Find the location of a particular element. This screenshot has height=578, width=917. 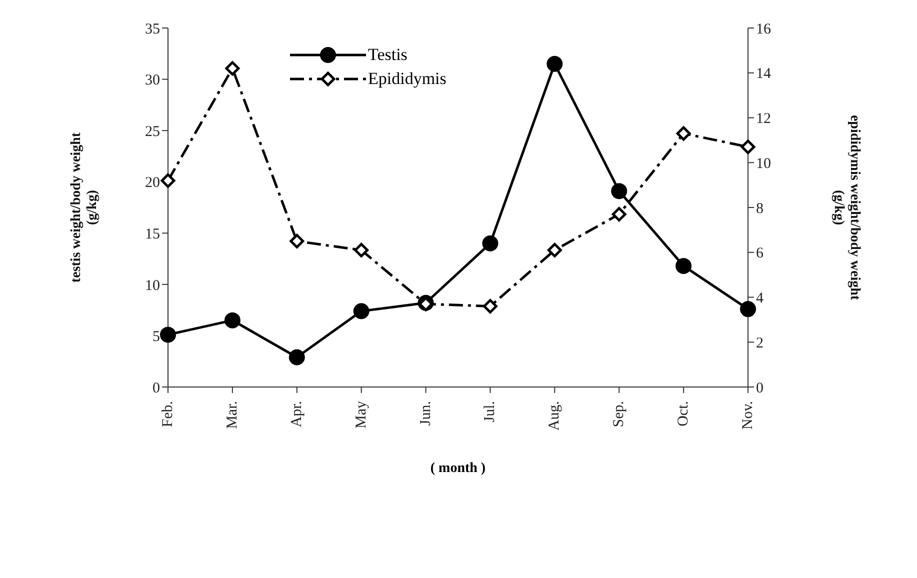

x-tick-label: Jun. is located at coordinates (426, 413).